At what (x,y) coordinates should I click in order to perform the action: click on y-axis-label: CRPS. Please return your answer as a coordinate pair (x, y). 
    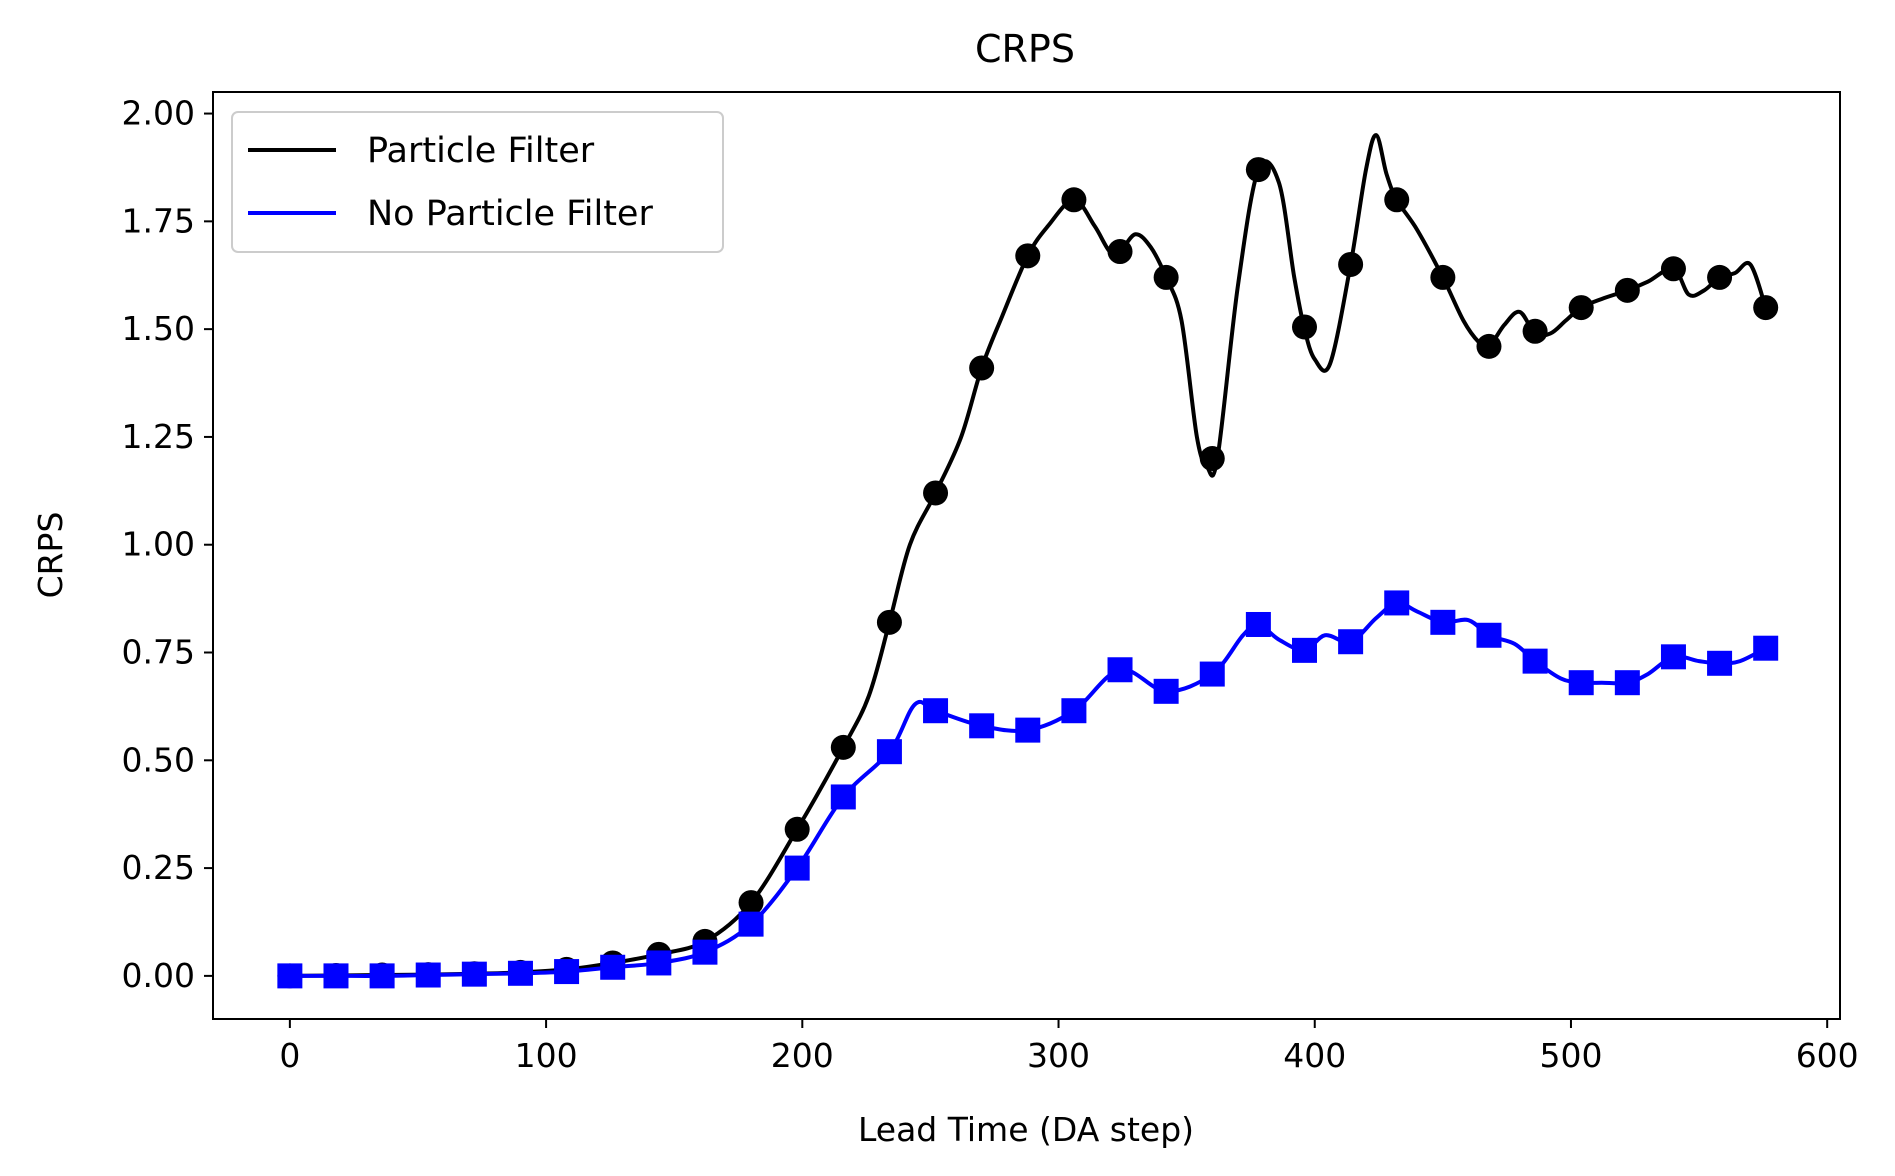
    Looking at the image, I should click on (50, 555).